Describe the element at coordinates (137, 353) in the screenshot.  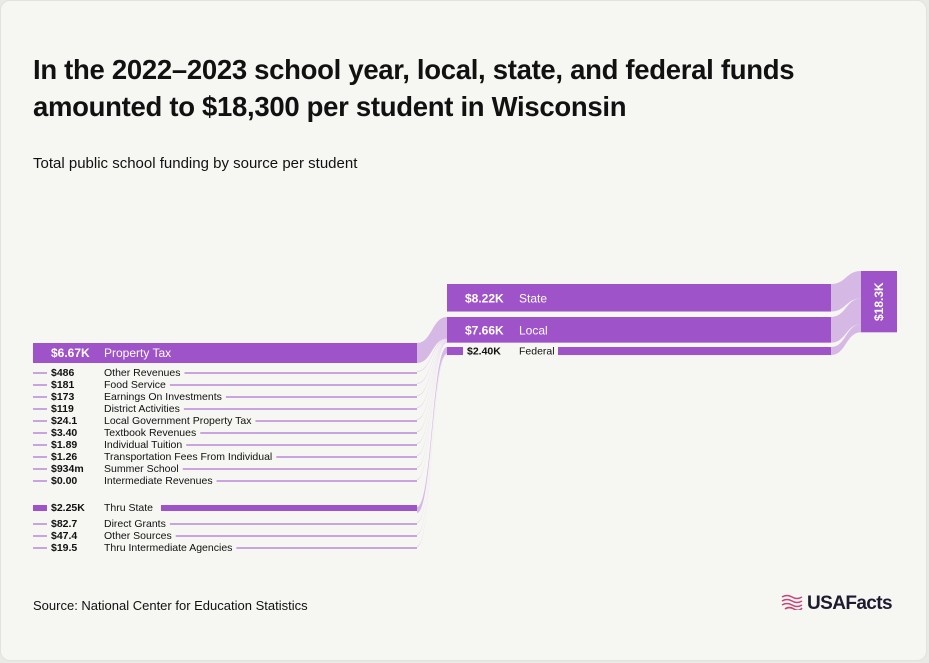
I see `name-local-0: Property Tax` at that location.